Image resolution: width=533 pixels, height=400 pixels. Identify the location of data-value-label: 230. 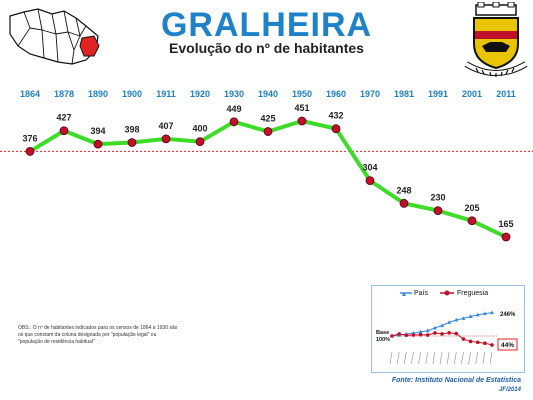
(437, 198).